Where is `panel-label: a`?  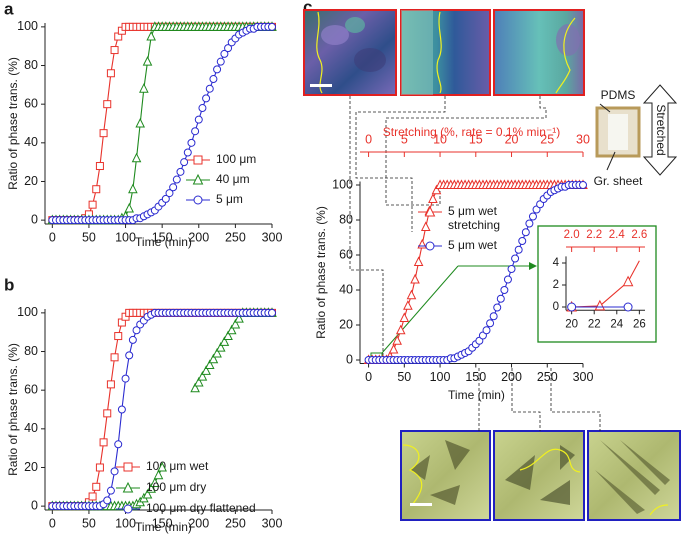
panel-label: a is located at coordinates (9, 9).